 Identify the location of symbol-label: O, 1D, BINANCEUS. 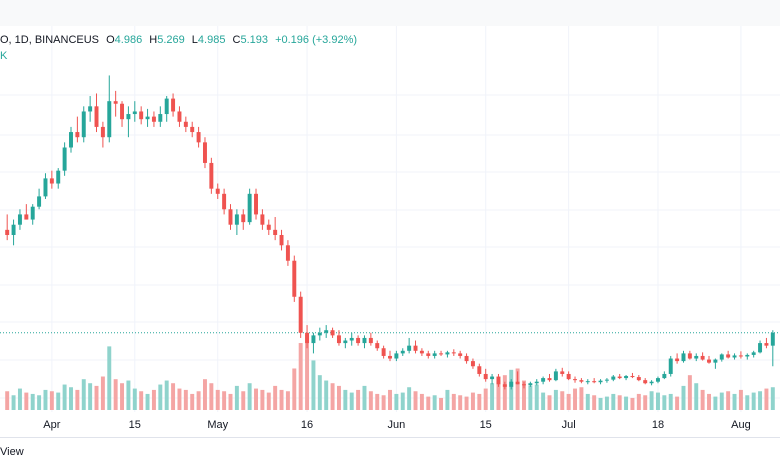
(50, 40).